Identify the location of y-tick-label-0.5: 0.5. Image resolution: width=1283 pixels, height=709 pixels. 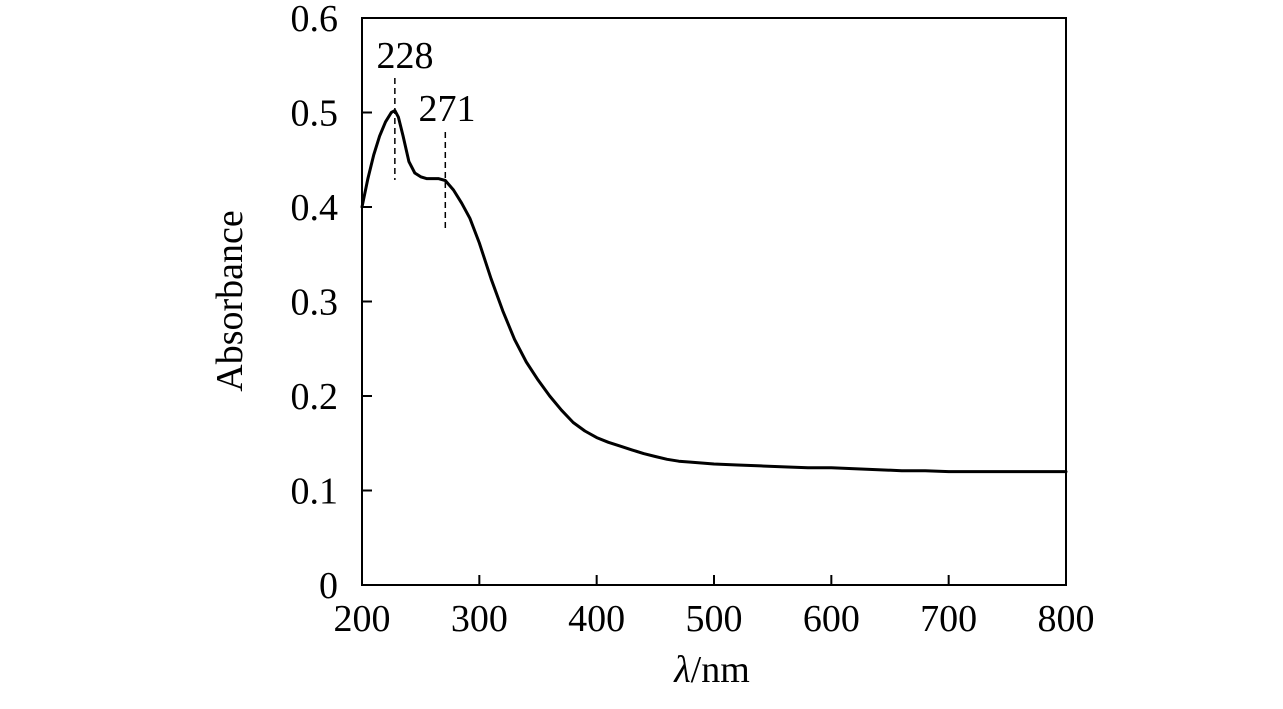
(315, 114).